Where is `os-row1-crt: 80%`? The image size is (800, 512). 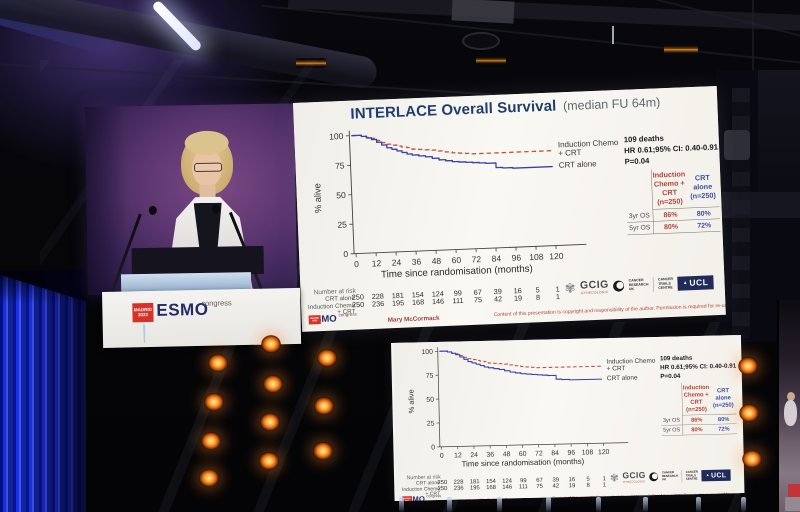 os-row1-crt: 80% is located at coordinates (723, 419).